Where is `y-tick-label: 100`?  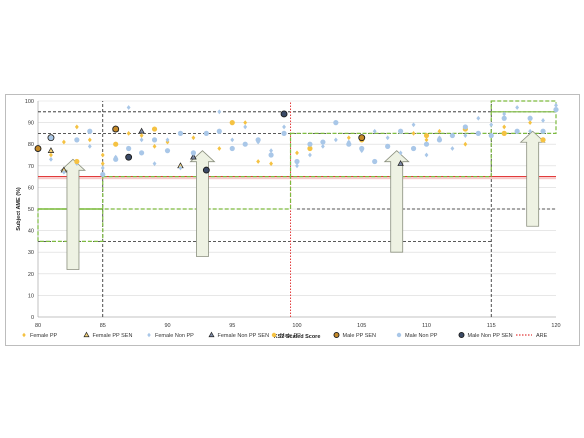
y-tick-label: 100 is located at coordinates (29, 102).